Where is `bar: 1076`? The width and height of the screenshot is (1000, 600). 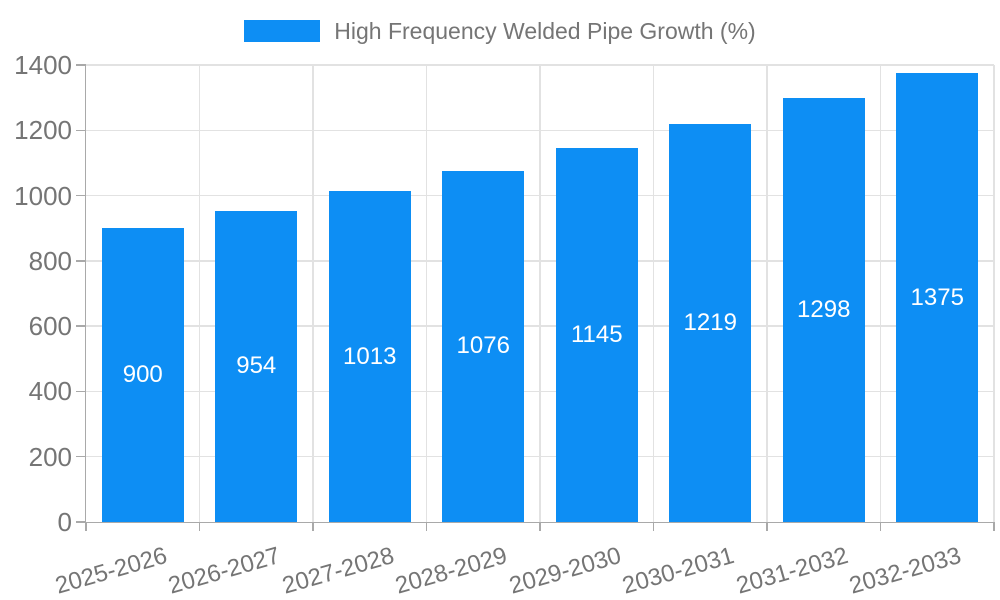 bar: 1076 is located at coordinates (483, 346).